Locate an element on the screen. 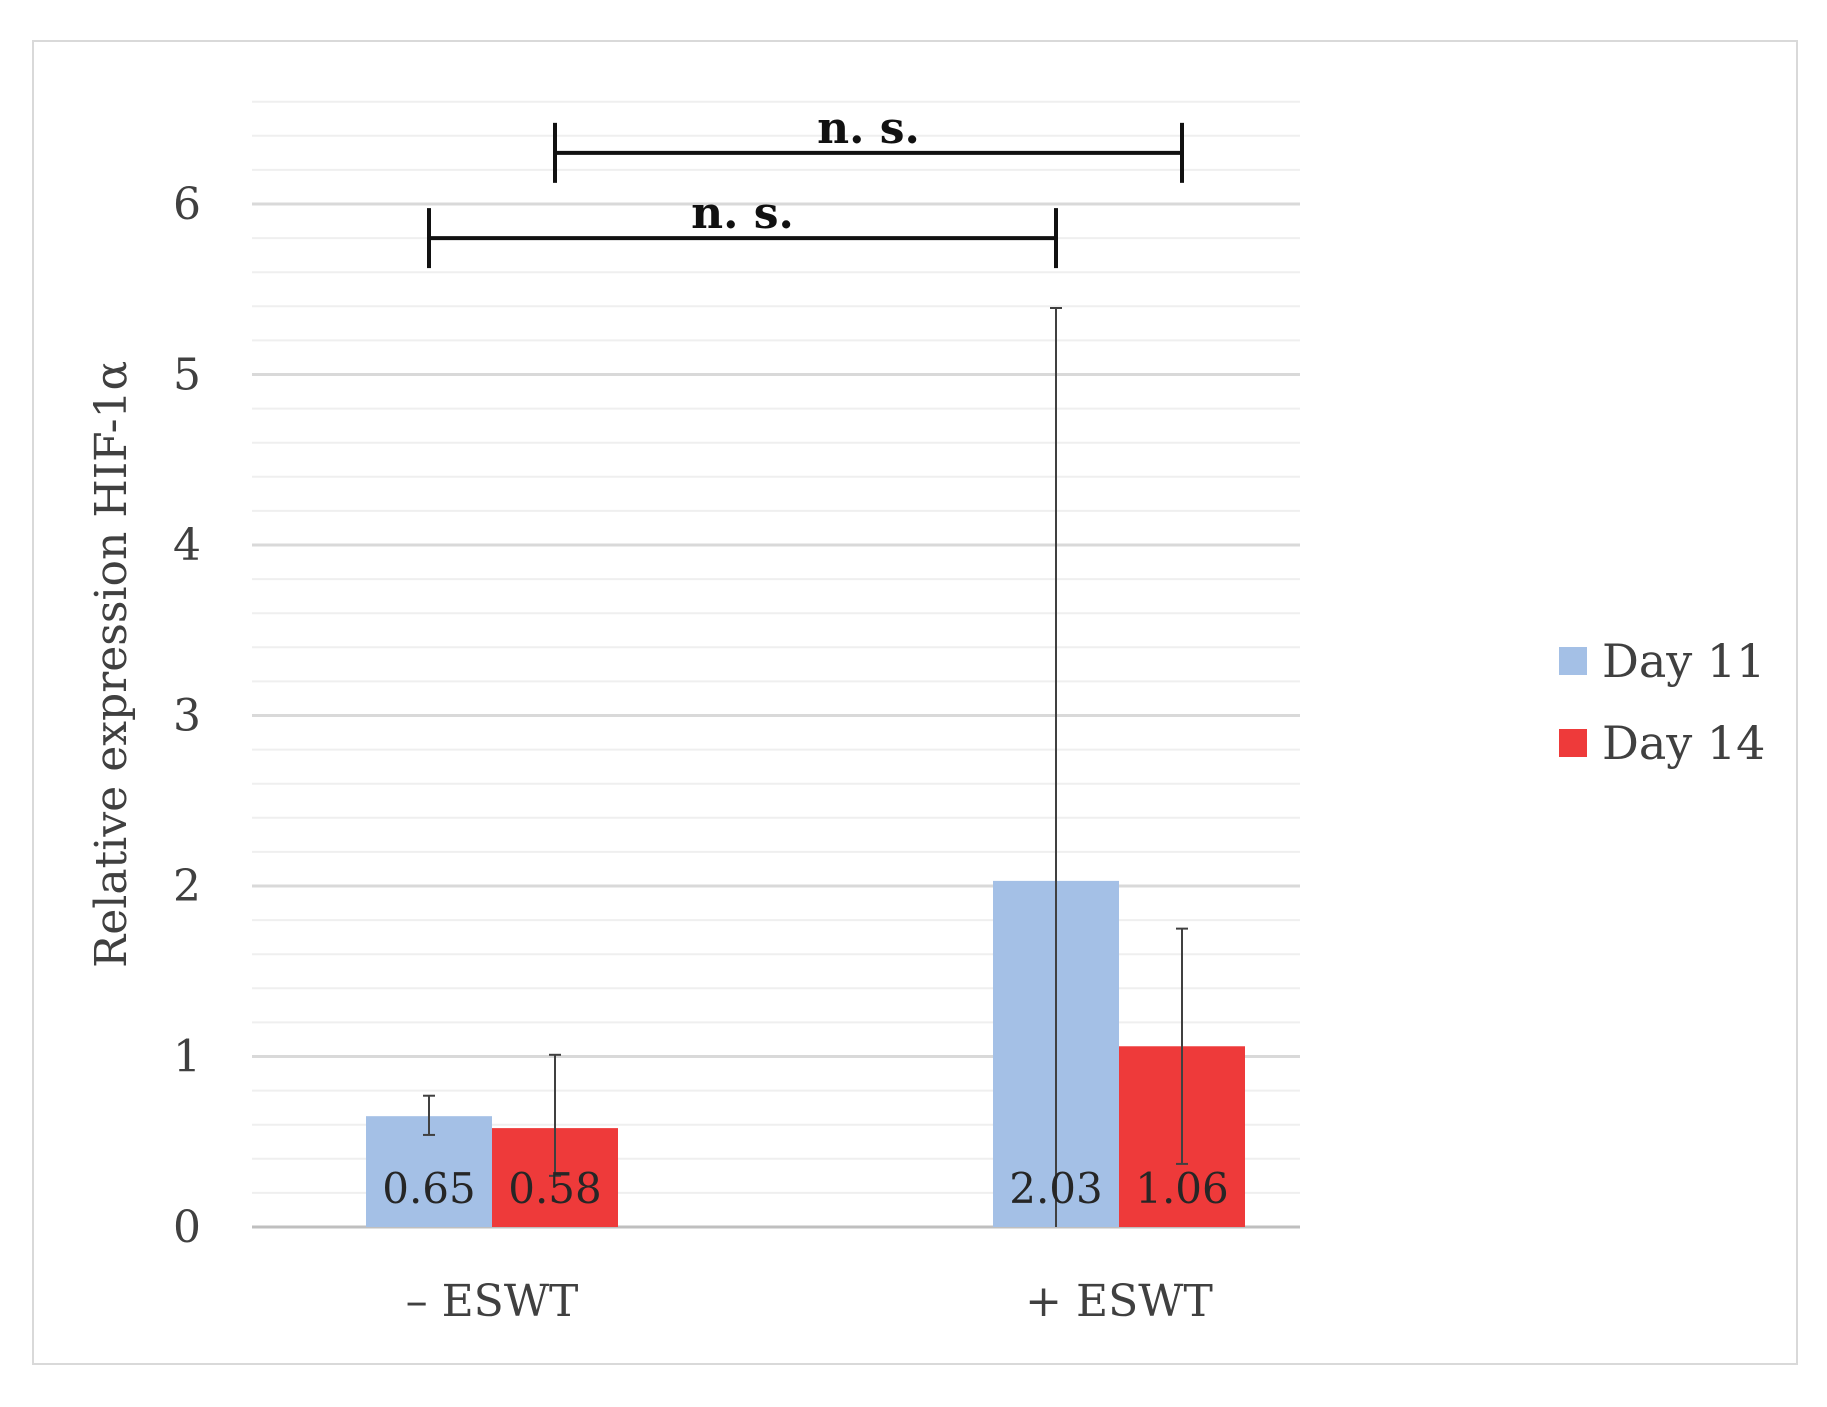 The image size is (1827, 1407). data-label: 1.06 is located at coordinates (1182, 1188).